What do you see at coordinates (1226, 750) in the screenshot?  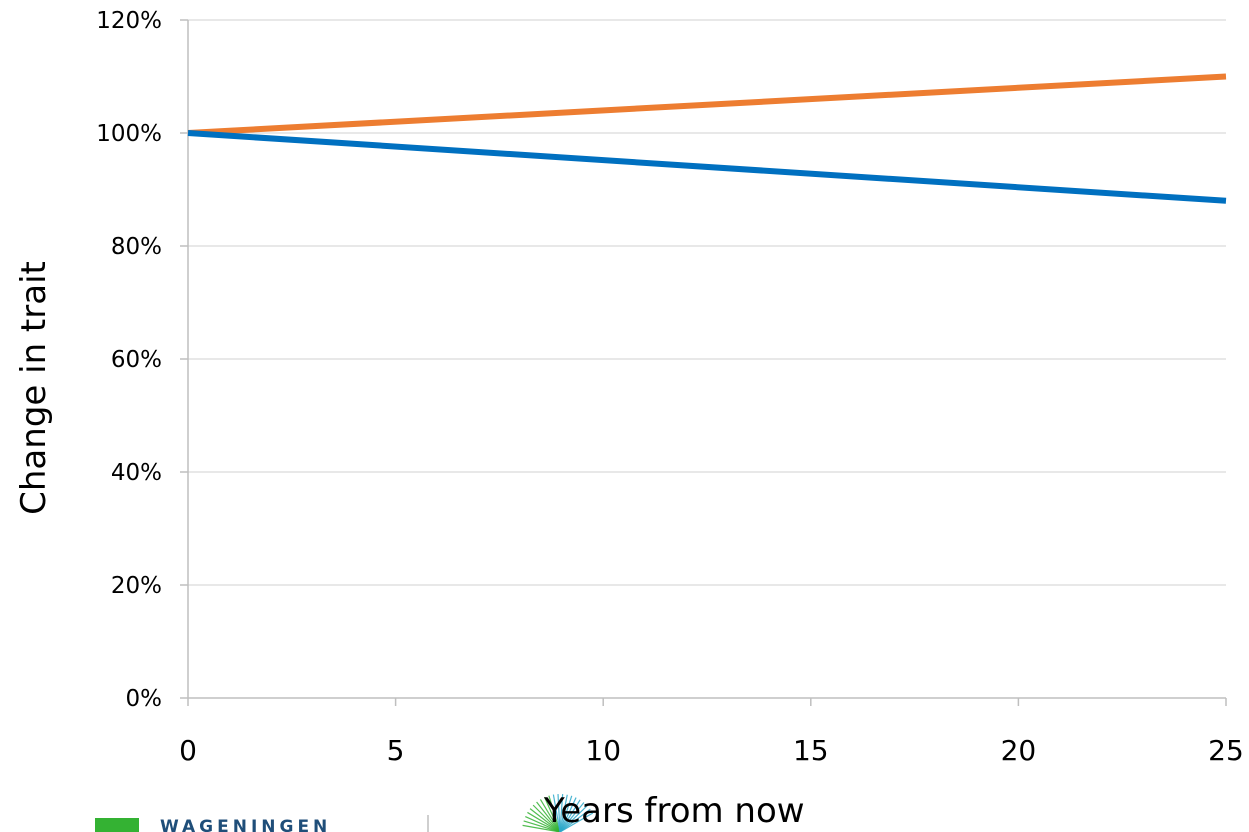 I see `x-tick-label: 25` at bounding box center [1226, 750].